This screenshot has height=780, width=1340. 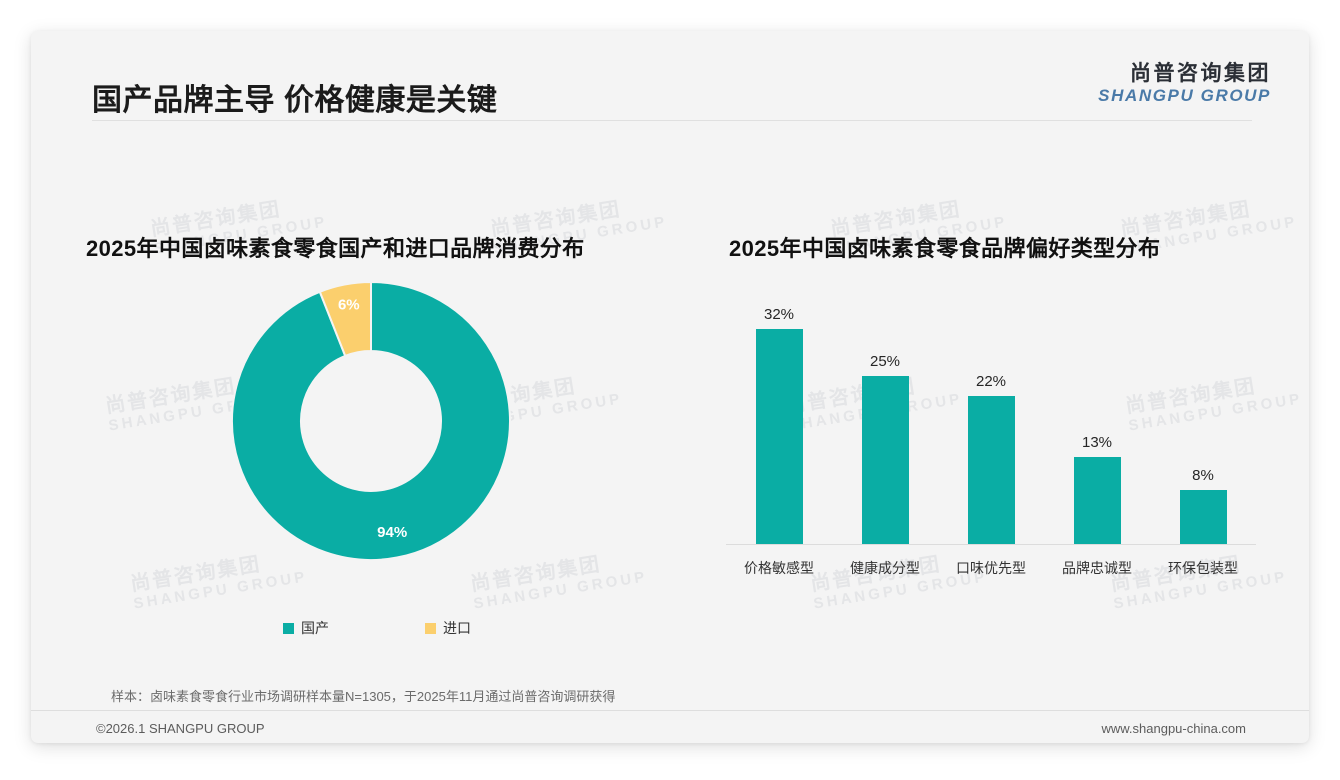 I want to click on bar-column: 8%, so click(x=1203, y=410).